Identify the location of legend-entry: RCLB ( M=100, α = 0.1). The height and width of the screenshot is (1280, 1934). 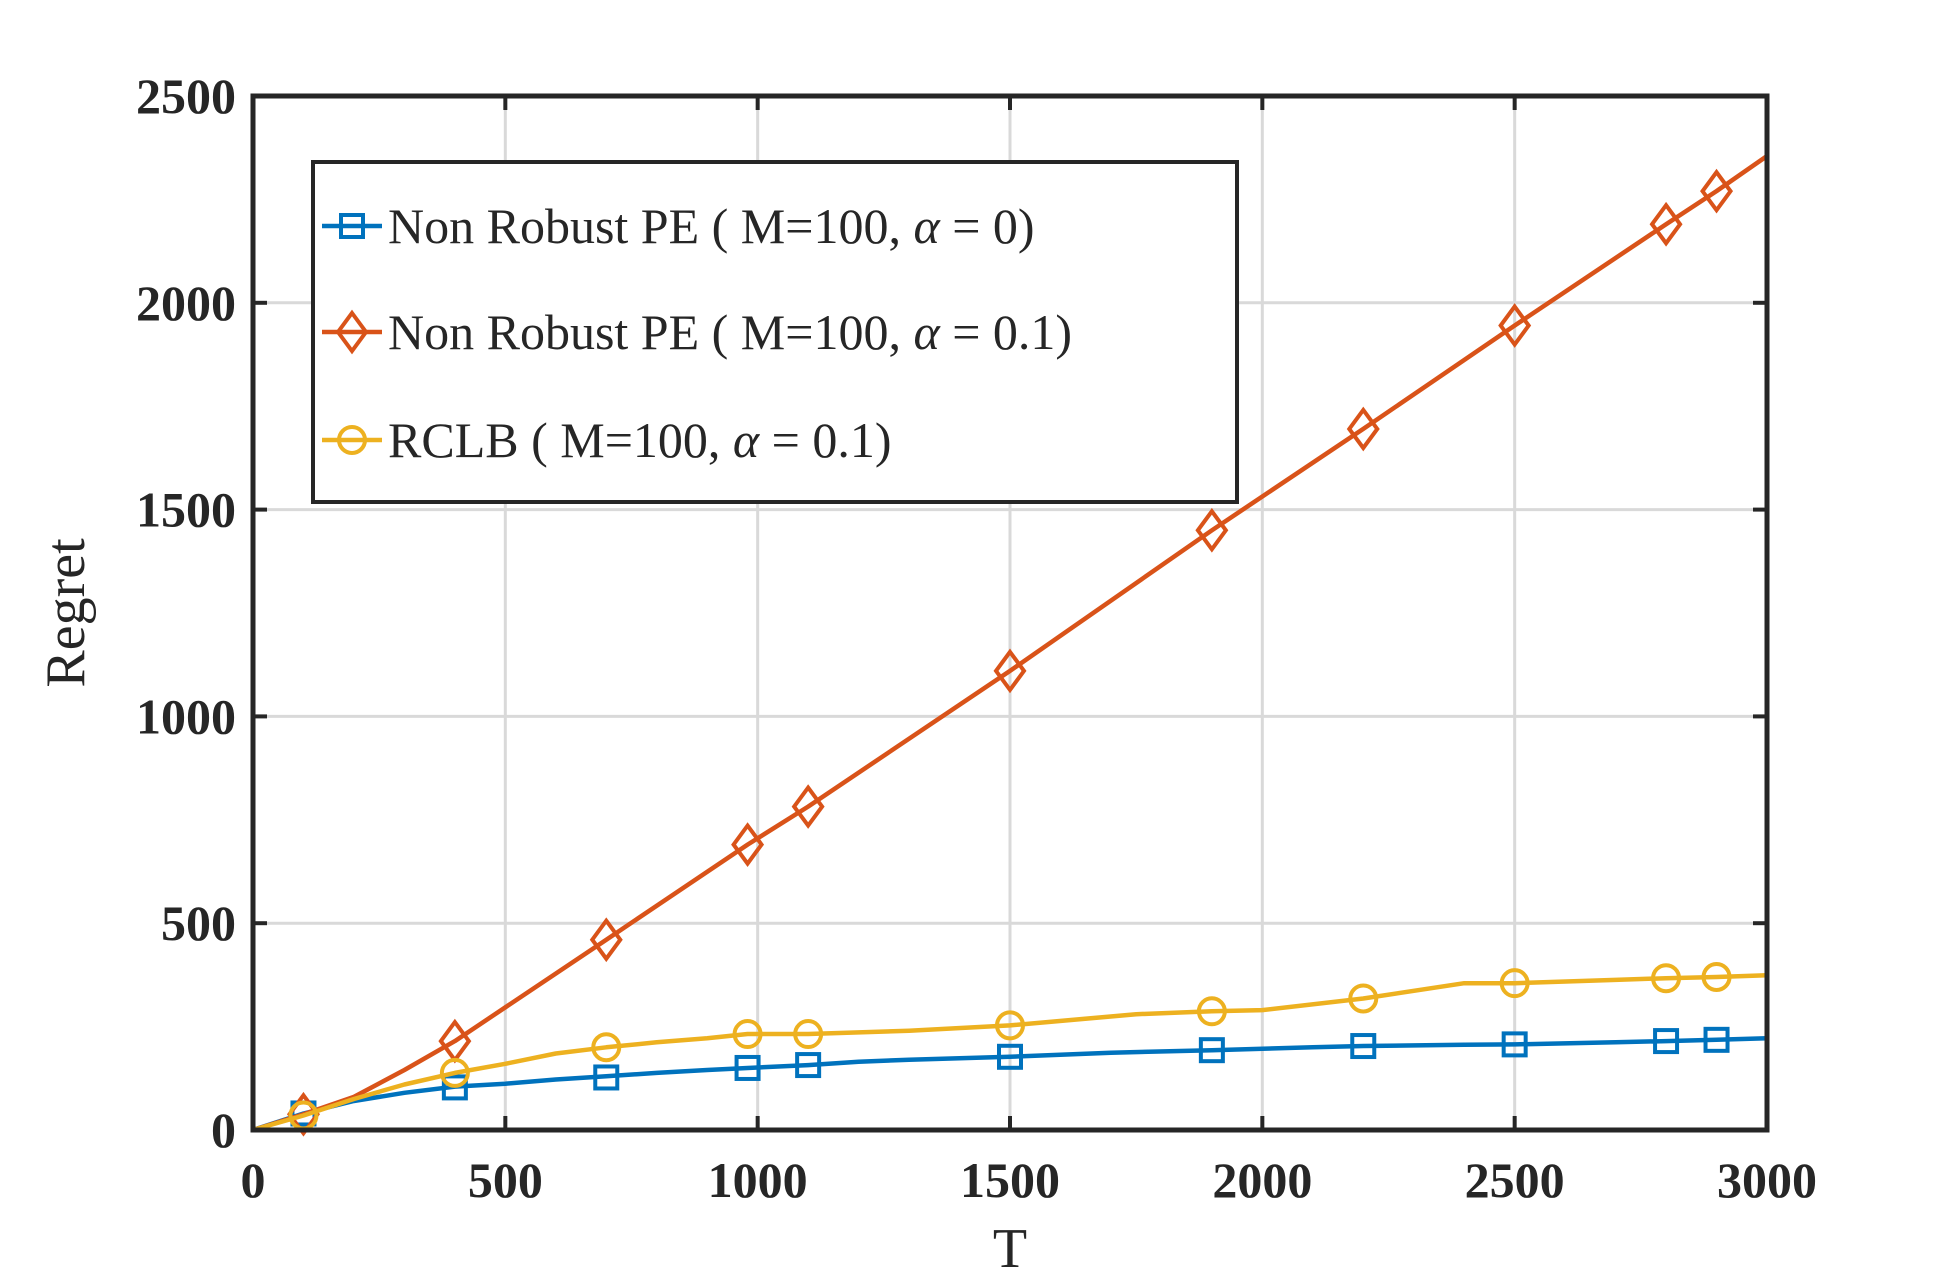
(607, 440).